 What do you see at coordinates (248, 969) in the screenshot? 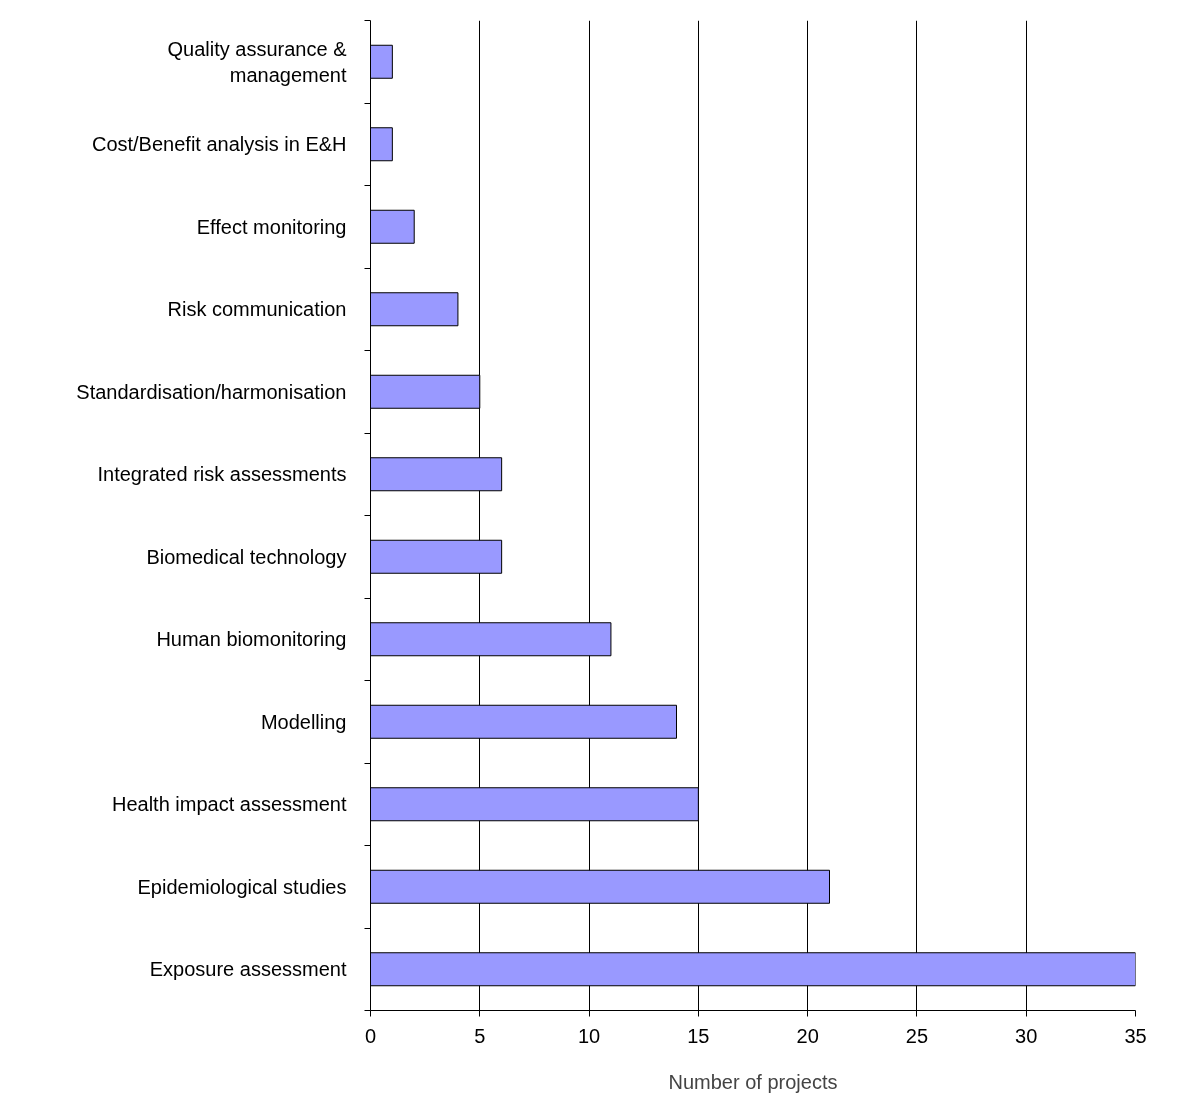
I see `y-tick-label: Exposure assessment` at bounding box center [248, 969].